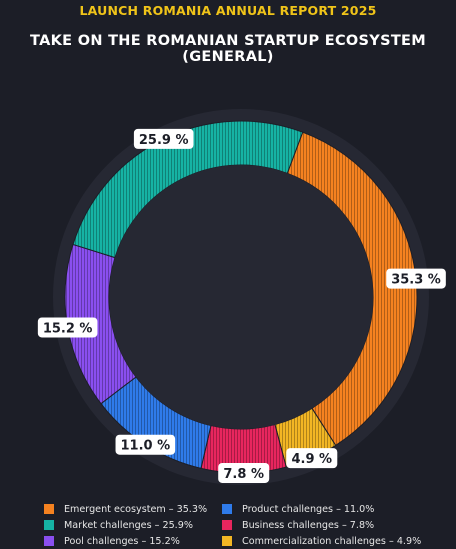  I want to click on legend-label: Market challenges – 25.9%, so click(128, 525).